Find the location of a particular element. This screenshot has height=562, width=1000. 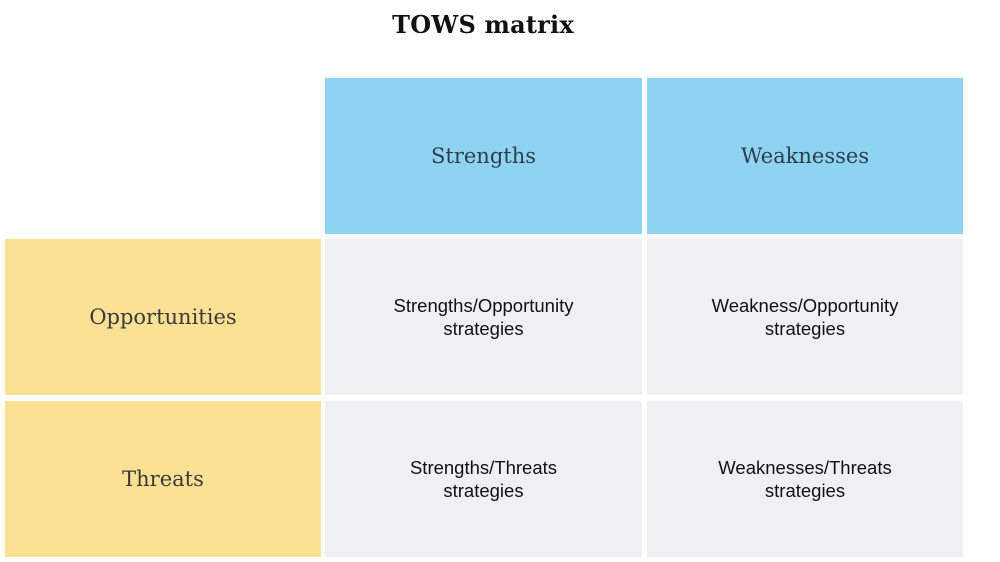

cell-text-line: Weaknesses/Threats is located at coordinates (805, 467).